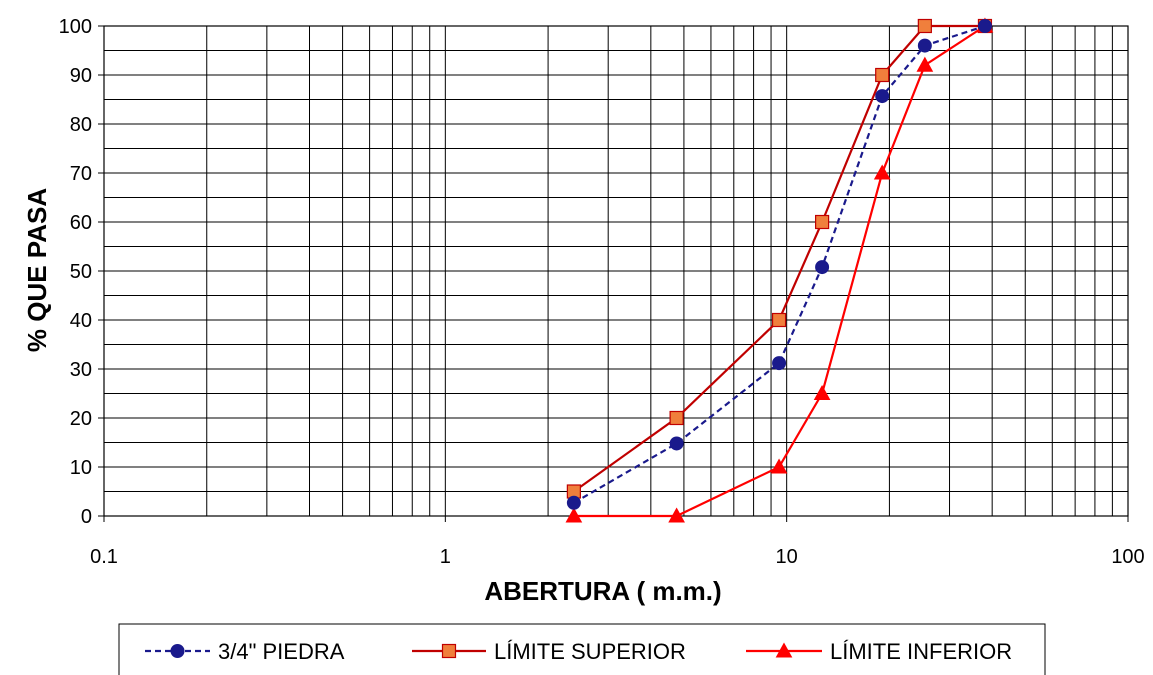  What do you see at coordinates (81, 468) in the screenshot?
I see `y-tick-label: 10` at bounding box center [81, 468].